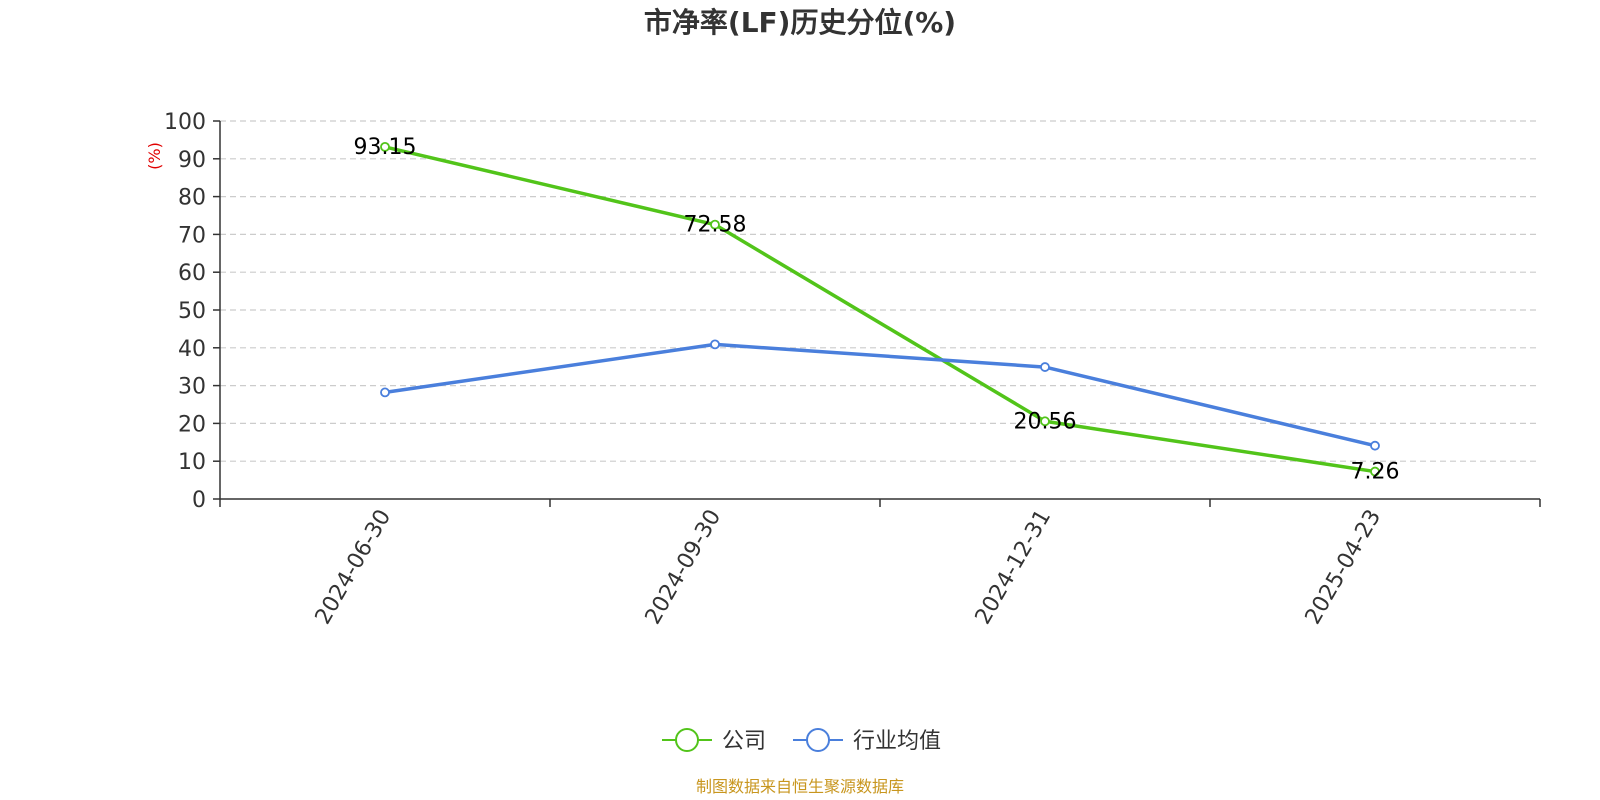 The image size is (1600, 800). Describe the element at coordinates (192, 273) in the screenshot. I see `y-tick-label: 60` at that location.